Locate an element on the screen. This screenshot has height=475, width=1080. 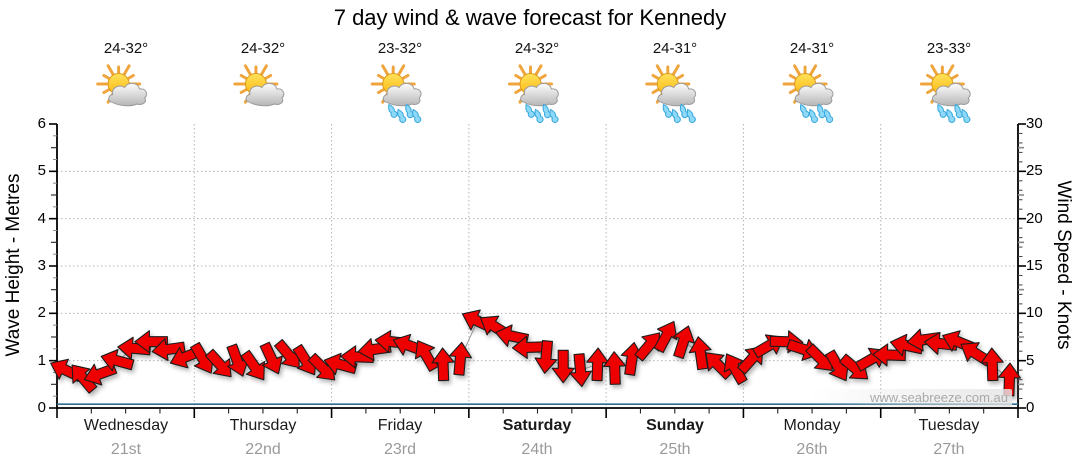
day-name: Thursday is located at coordinates (263, 425).